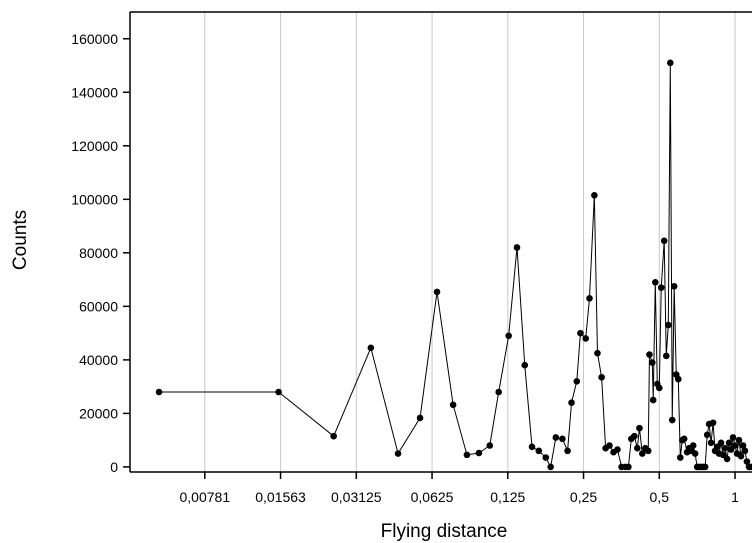 This screenshot has width=752, height=543. Describe the element at coordinates (98, 306) in the screenshot. I see `y-tick-label: 60000` at that location.